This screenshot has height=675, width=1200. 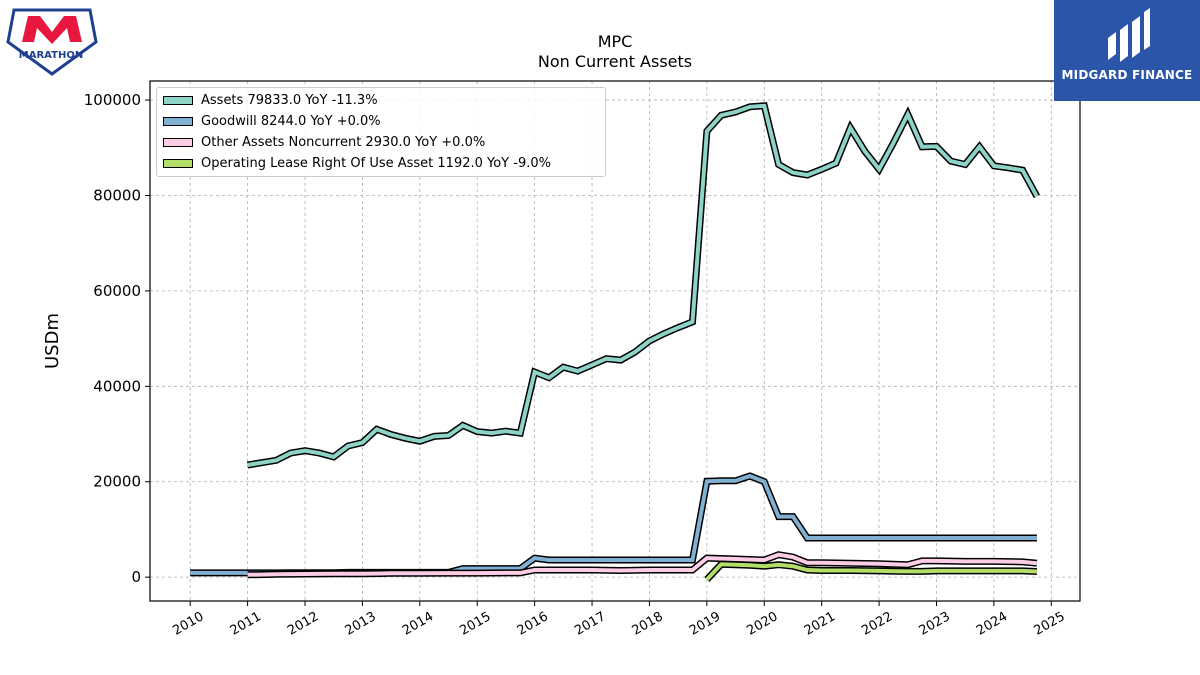 What do you see at coordinates (418, 624) in the screenshot?
I see `x-tick-label: 2014` at bounding box center [418, 624].